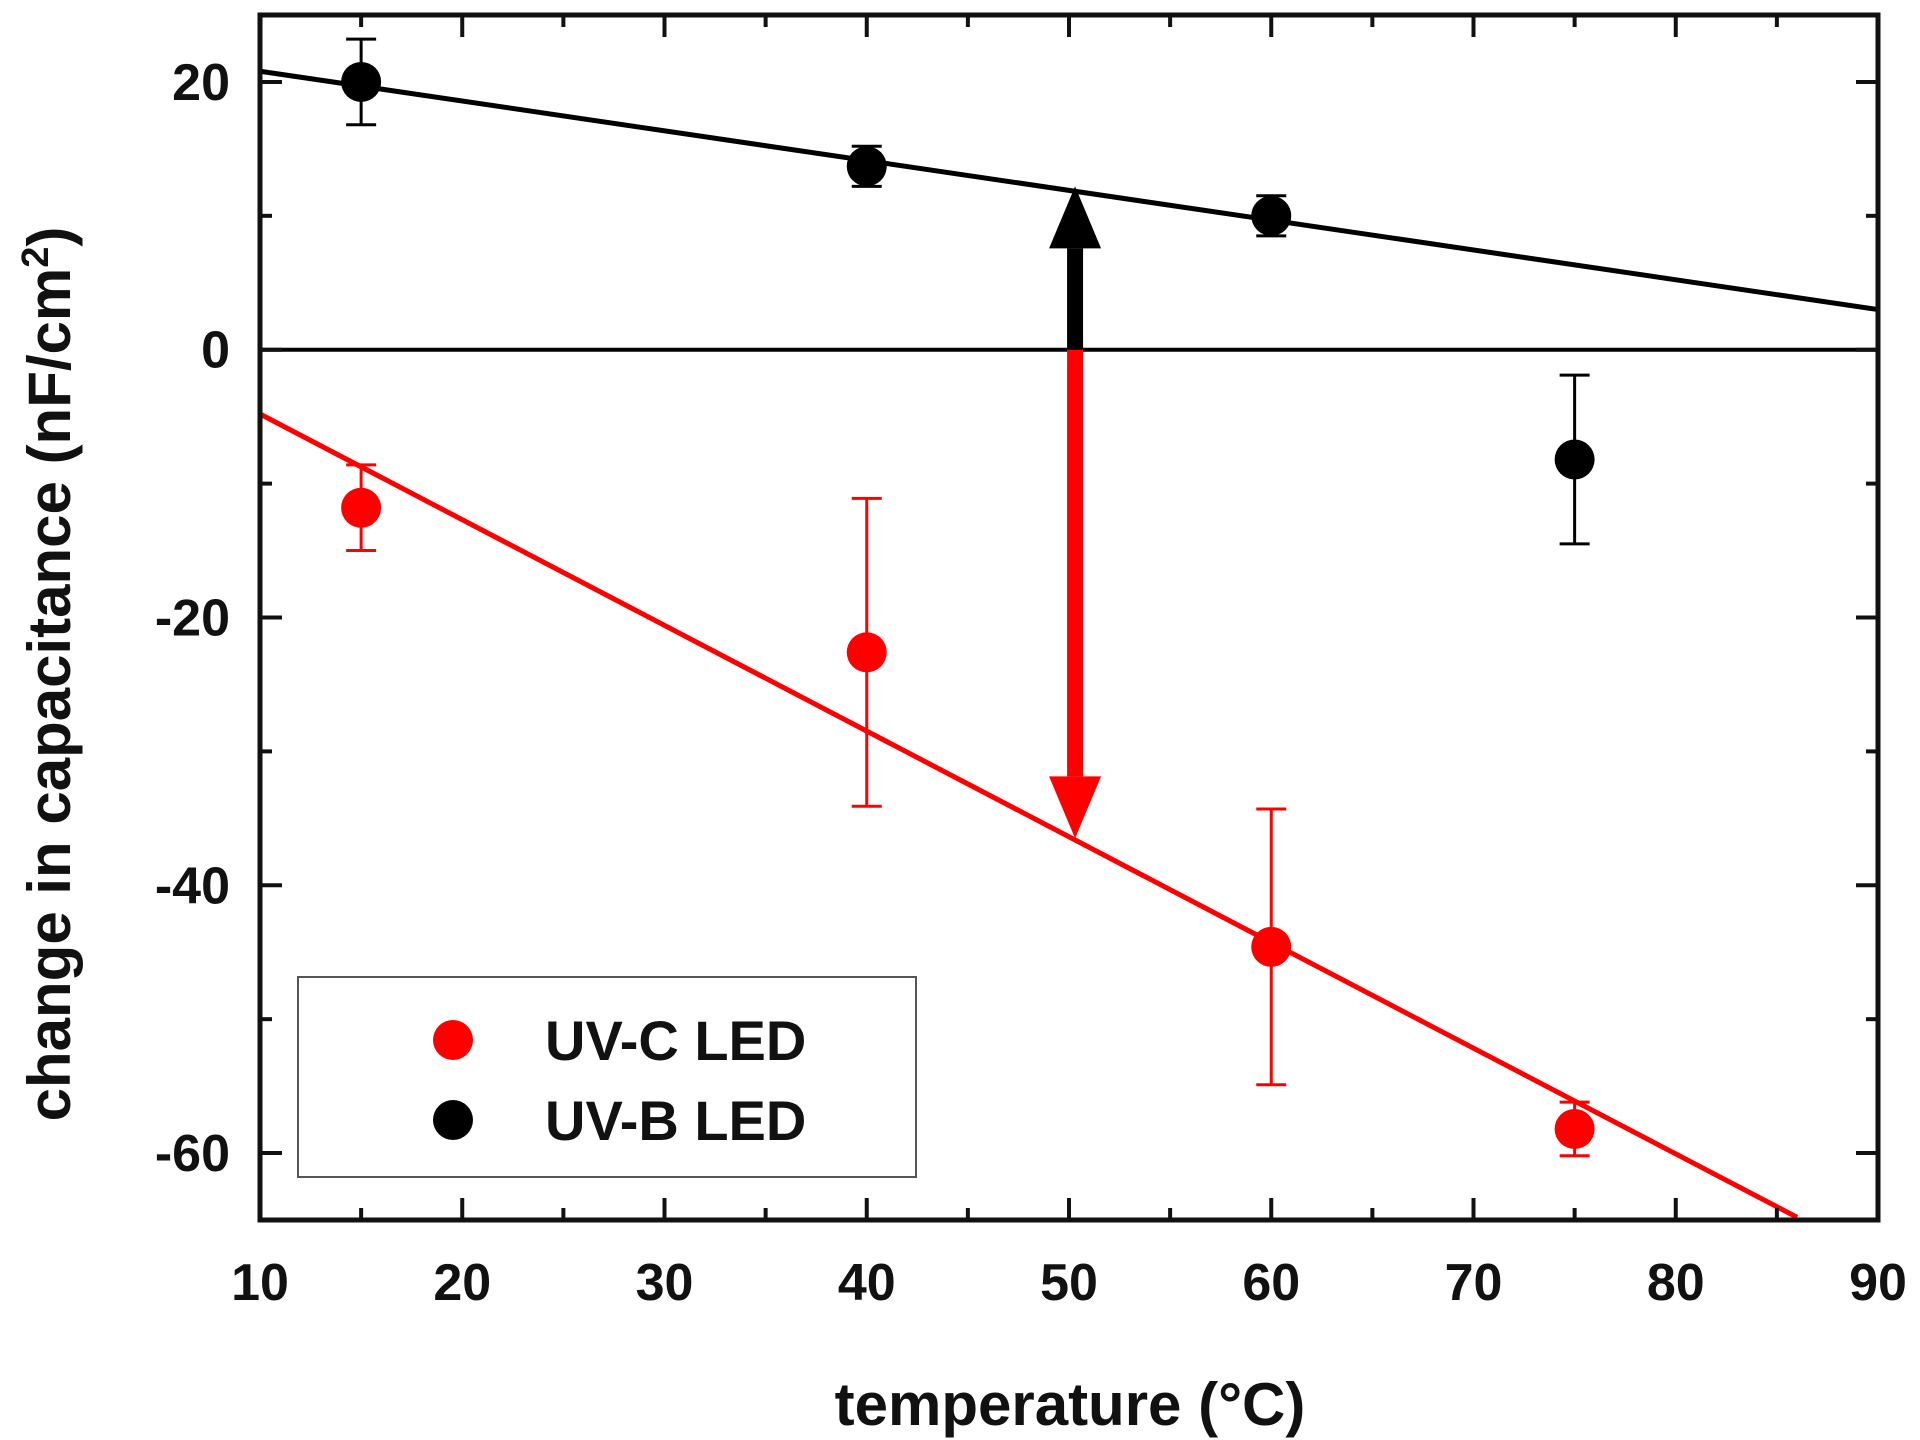 The height and width of the screenshot is (1440, 1920). What do you see at coordinates (675, 1040) in the screenshot?
I see `legend-label-uvc: UV-C LED` at bounding box center [675, 1040].